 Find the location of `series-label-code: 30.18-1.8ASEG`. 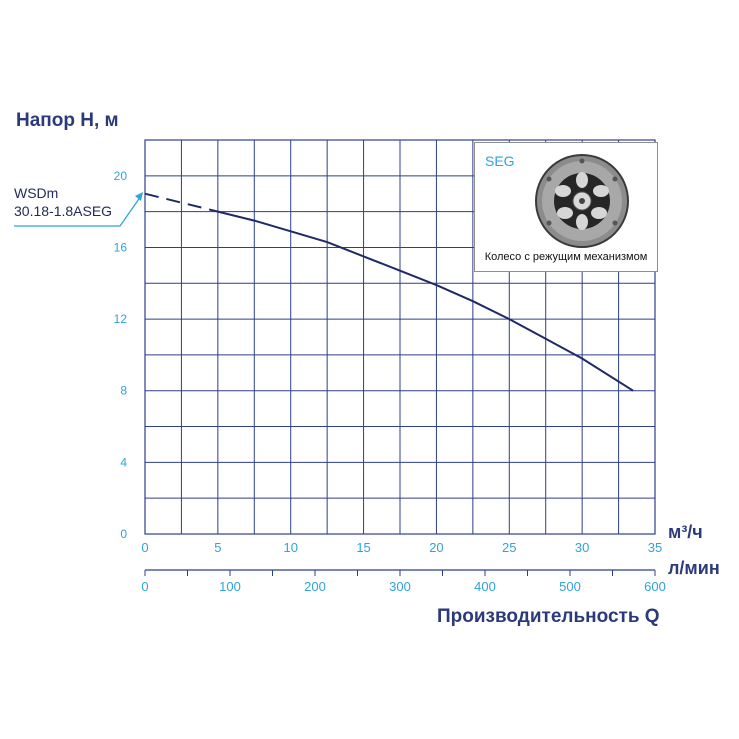

series-label-code: 30.18-1.8ASEG is located at coordinates (63, 211).